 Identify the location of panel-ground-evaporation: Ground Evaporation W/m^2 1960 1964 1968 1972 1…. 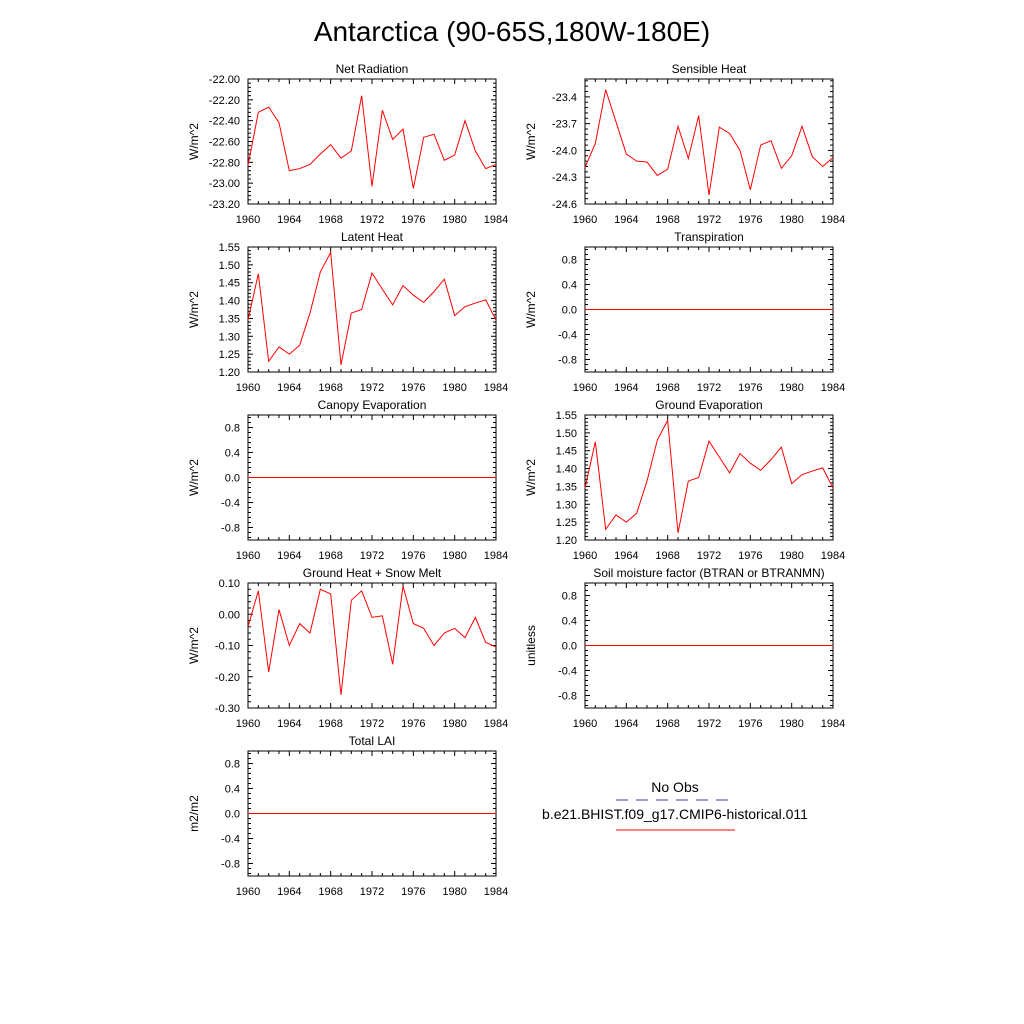
(684, 480).